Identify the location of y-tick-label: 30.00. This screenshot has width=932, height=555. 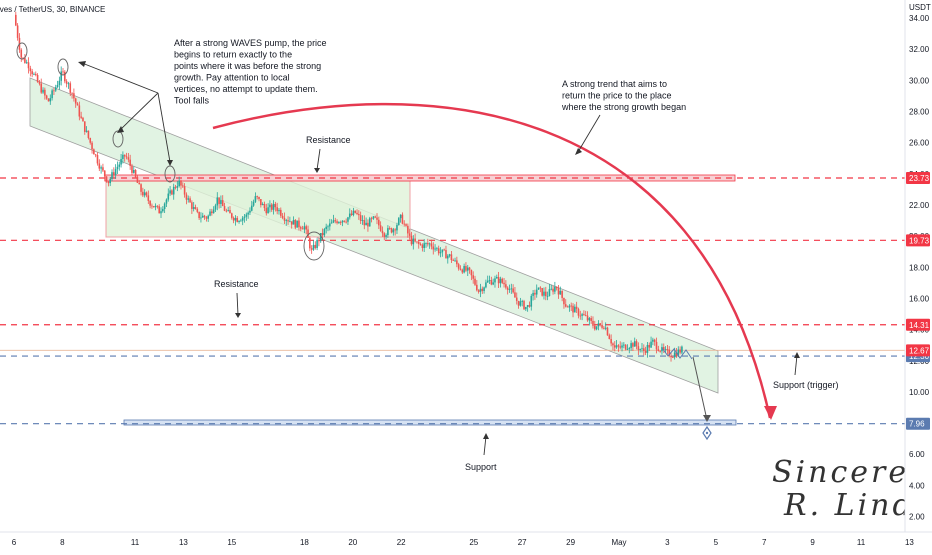
(919, 80).